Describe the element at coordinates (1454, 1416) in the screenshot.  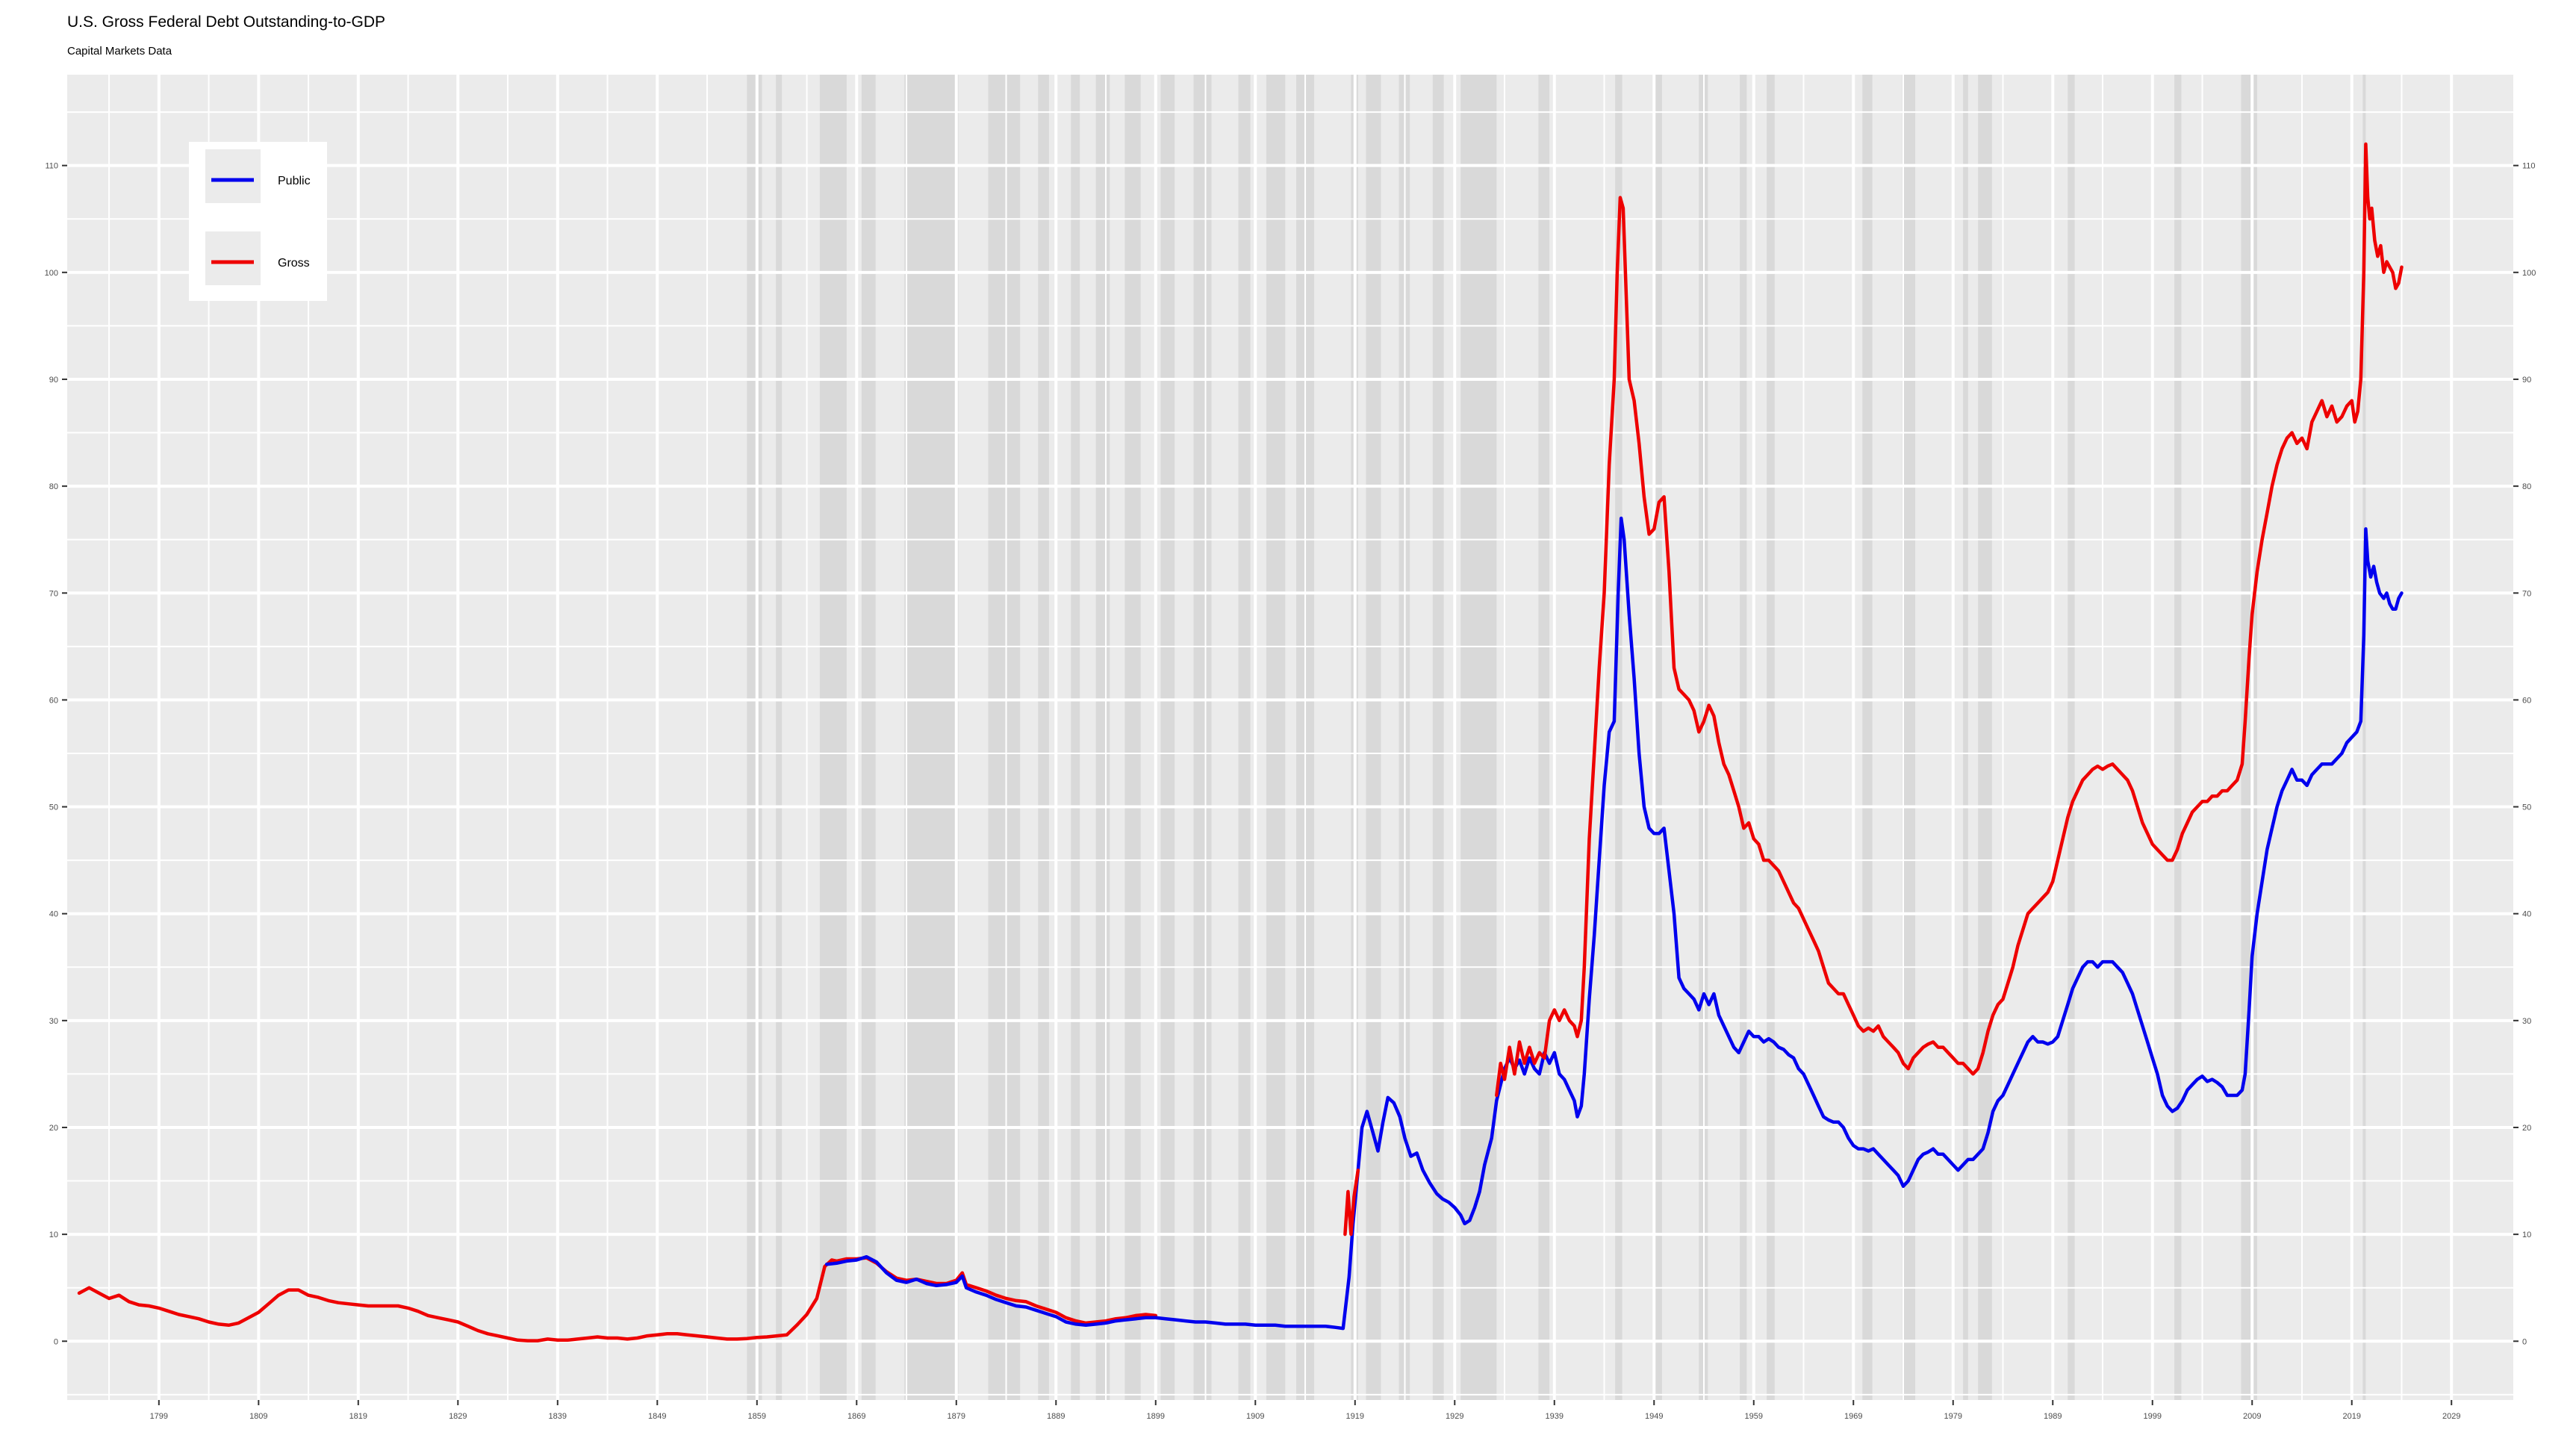
I see `x-tick-label: 1929` at that location.